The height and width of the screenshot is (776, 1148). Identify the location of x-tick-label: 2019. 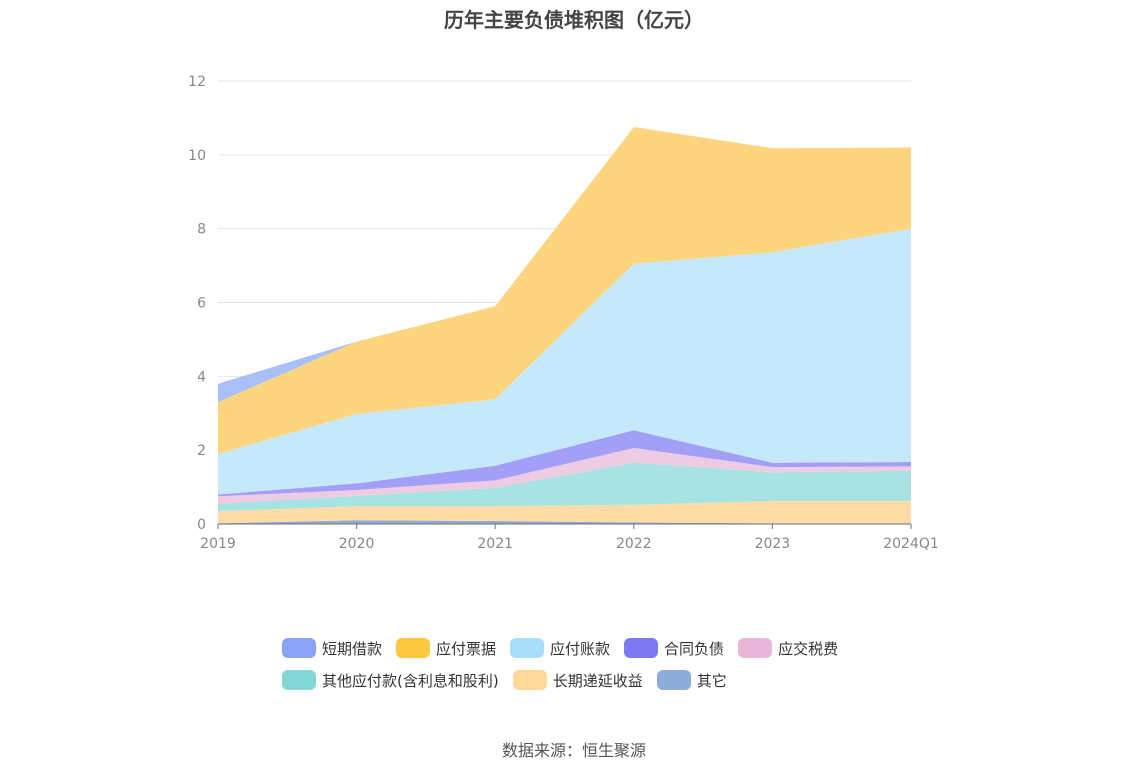
(218, 544).